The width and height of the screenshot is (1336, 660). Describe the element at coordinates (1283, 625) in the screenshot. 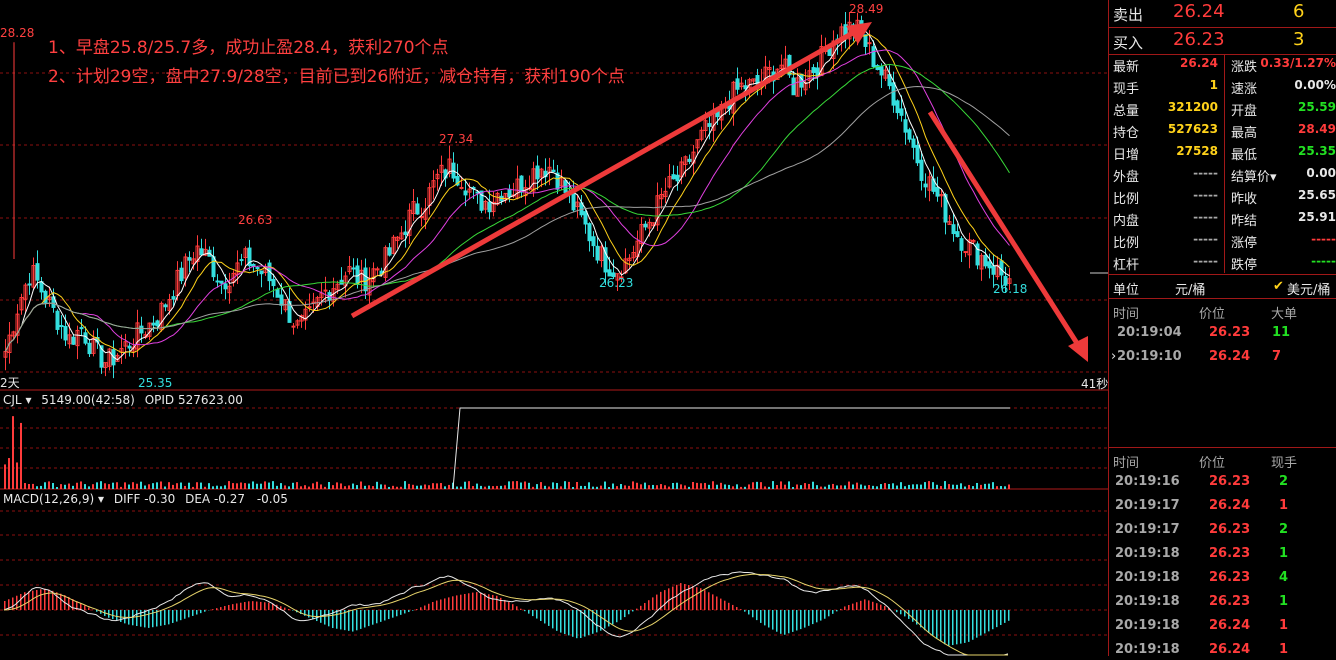

I see `tick-qty: 1` at that location.